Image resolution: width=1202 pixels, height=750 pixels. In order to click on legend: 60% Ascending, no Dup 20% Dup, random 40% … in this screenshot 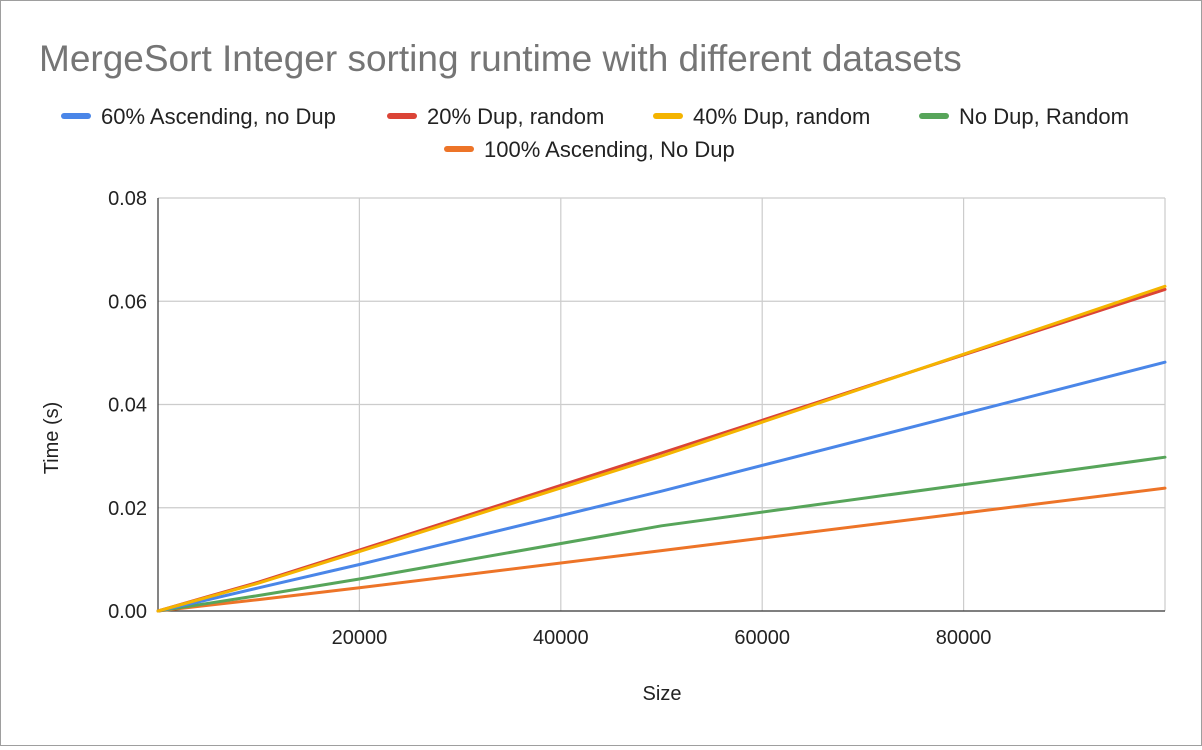, I will do `click(595, 133)`.